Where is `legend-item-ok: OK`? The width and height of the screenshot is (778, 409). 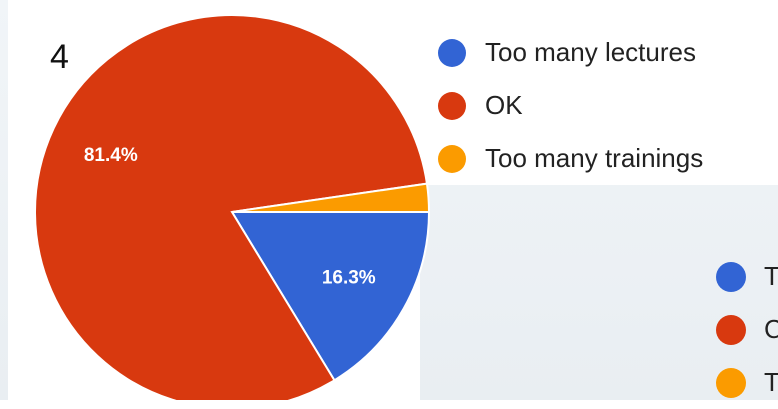 legend-item-ok: OK is located at coordinates (570, 105).